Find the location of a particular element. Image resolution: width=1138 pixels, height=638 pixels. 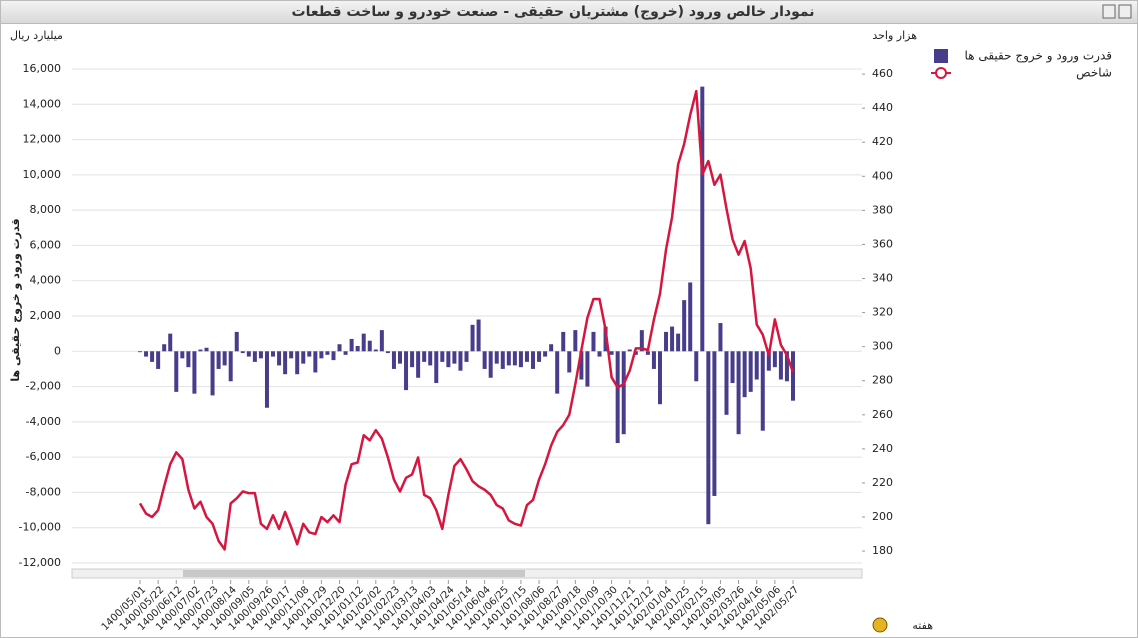

export-icon is located at coordinates (1125, 11).